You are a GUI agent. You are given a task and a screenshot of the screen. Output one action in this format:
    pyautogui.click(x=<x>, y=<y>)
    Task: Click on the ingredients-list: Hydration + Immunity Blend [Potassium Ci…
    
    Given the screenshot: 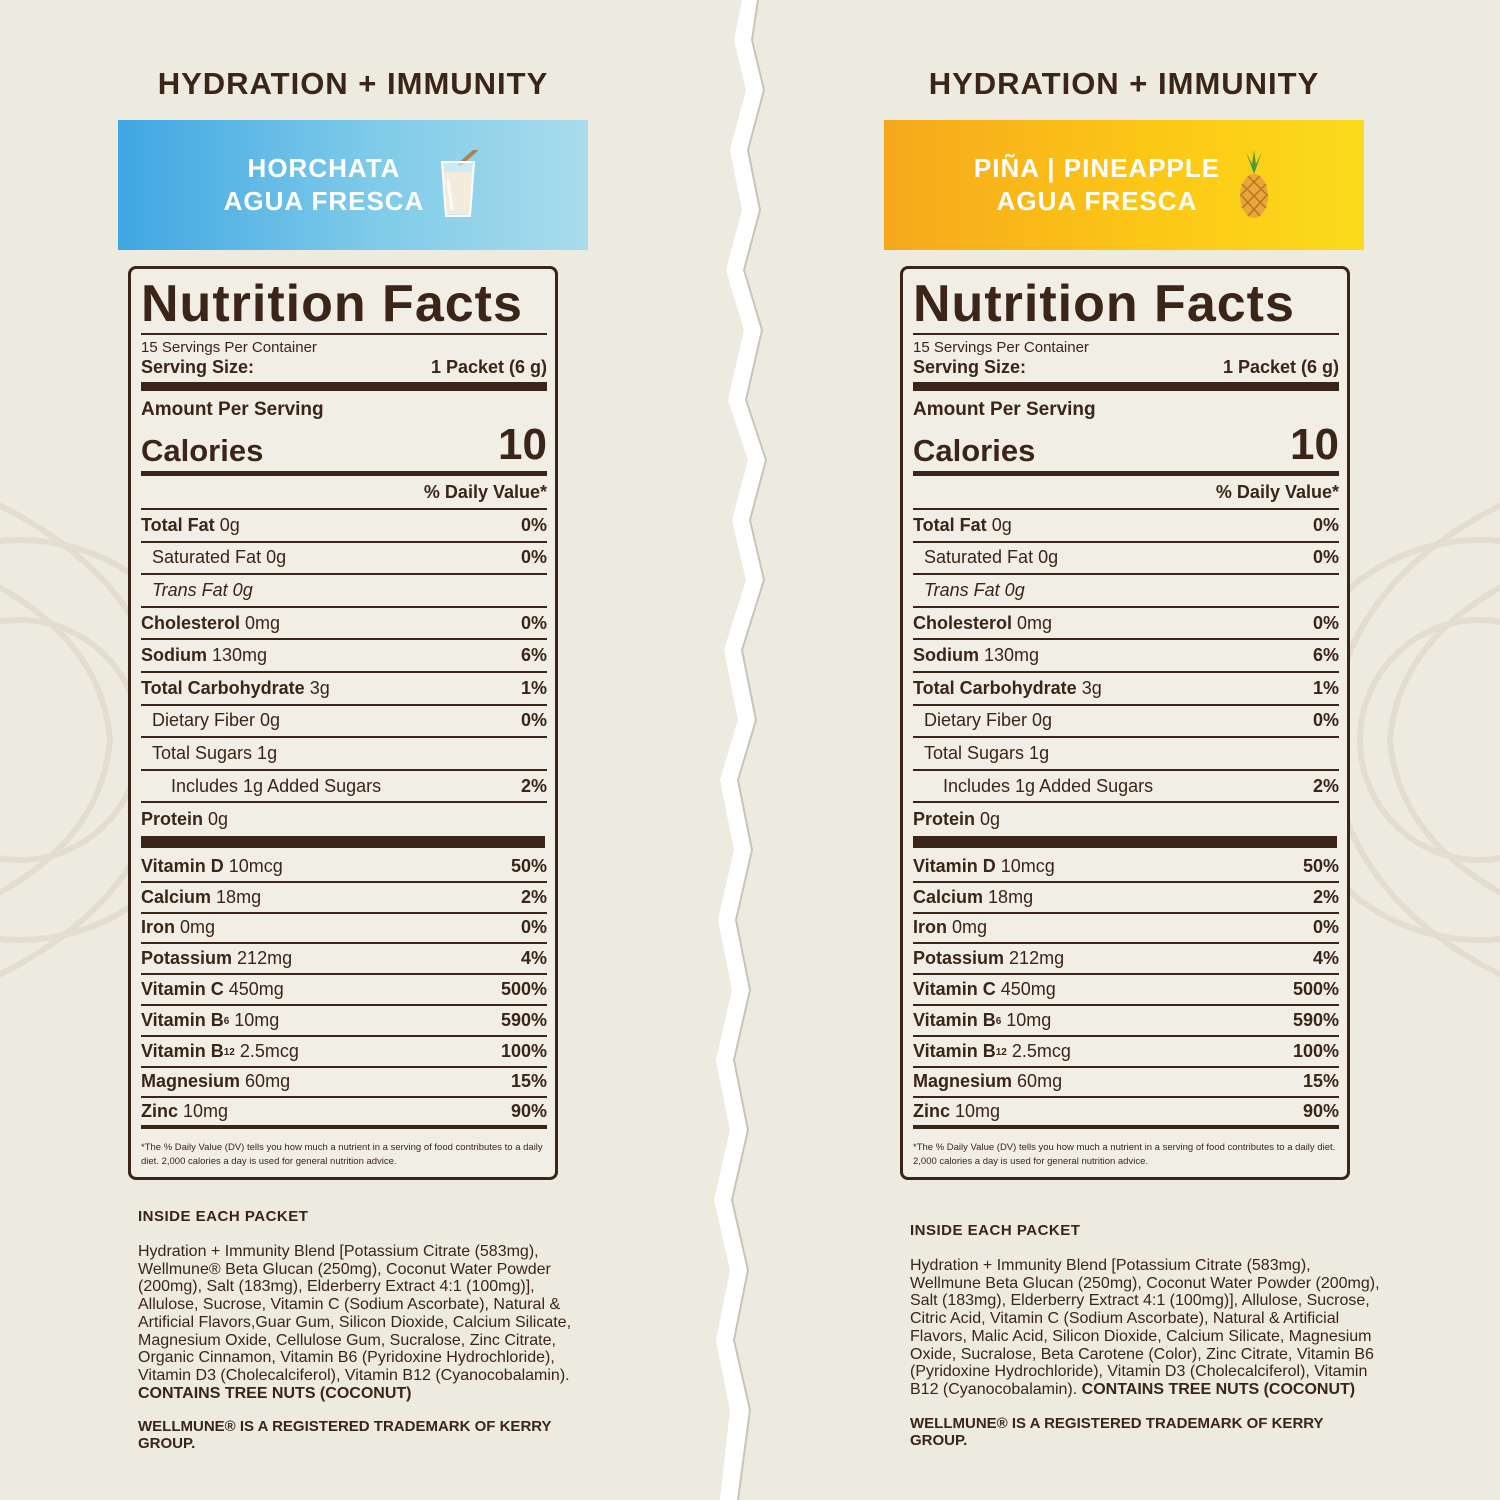 What is the action you would take?
    pyautogui.click(x=365, y=1322)
    